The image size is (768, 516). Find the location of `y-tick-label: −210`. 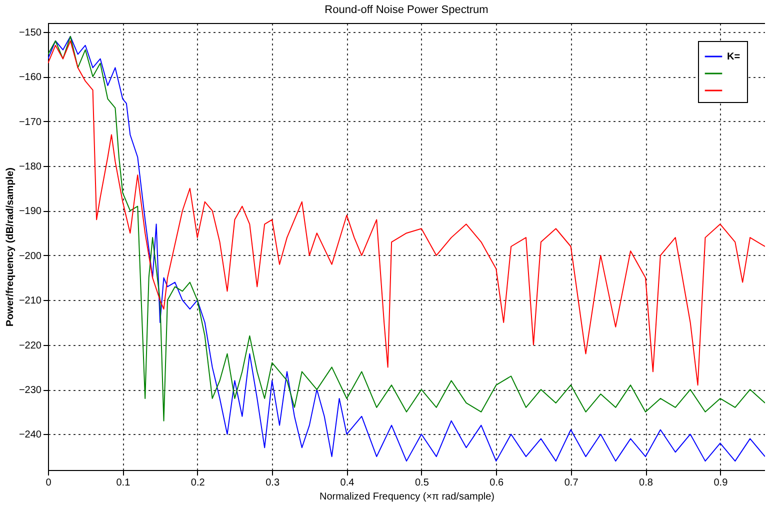

y-tick-label: −210 is located at coordinates (30, 301).